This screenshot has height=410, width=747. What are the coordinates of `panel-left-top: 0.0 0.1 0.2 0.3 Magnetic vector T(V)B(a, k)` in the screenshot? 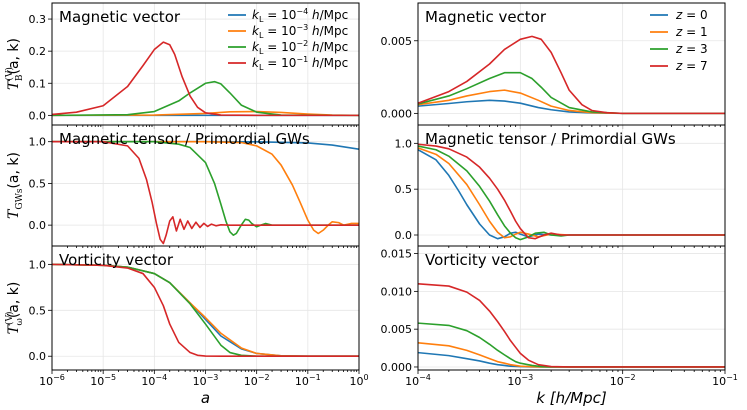 It's located at (182, 65).